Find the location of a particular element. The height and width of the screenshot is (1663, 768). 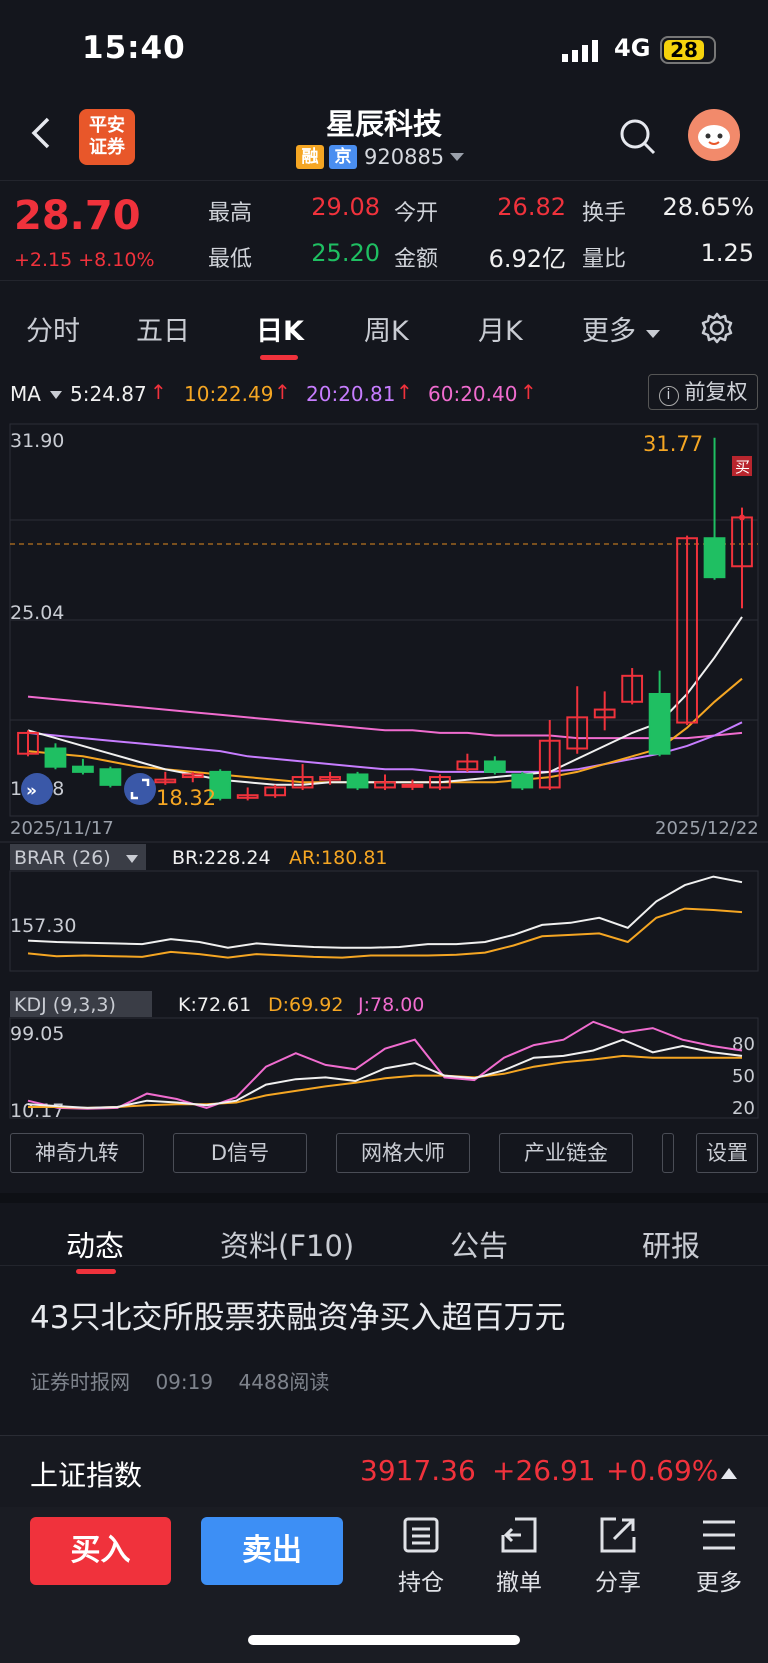

fullscreen-icon is located at coordinates (140, 789).